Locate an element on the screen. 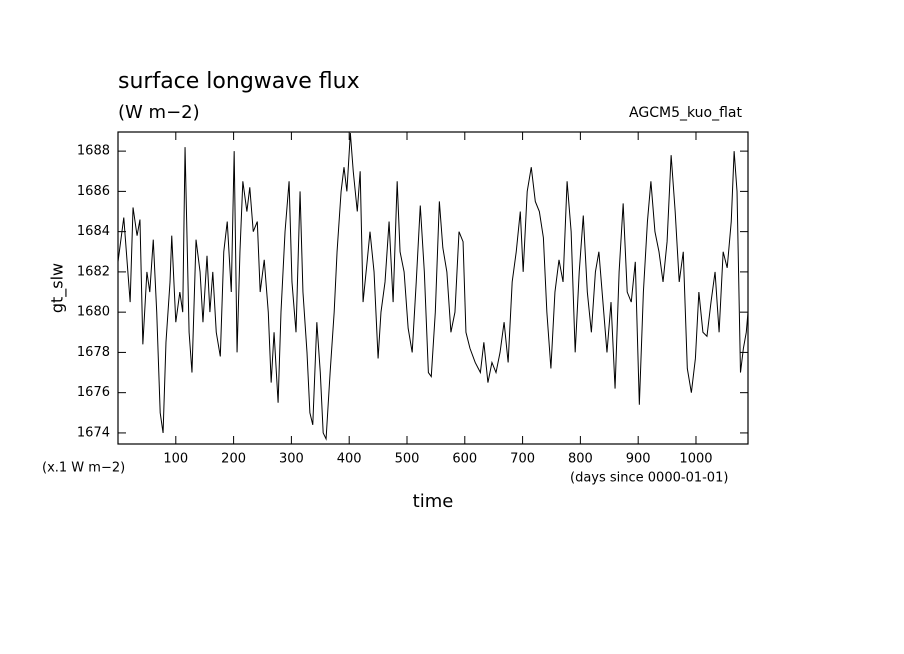  annotation: AGCM5_kuo_flat is located at coordinates (685, 113).